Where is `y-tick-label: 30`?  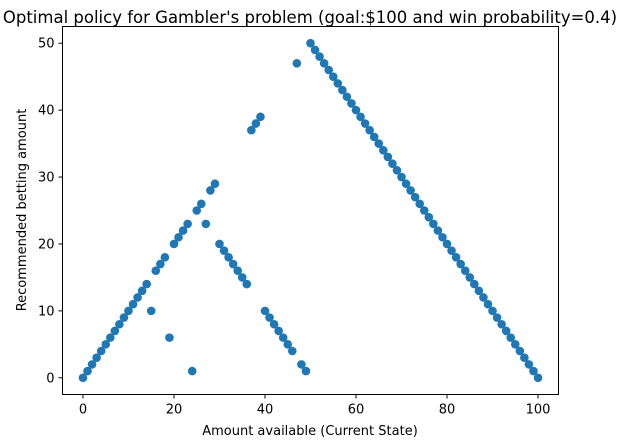
y-tick-label: 30 is located at coordinates (46, 178).